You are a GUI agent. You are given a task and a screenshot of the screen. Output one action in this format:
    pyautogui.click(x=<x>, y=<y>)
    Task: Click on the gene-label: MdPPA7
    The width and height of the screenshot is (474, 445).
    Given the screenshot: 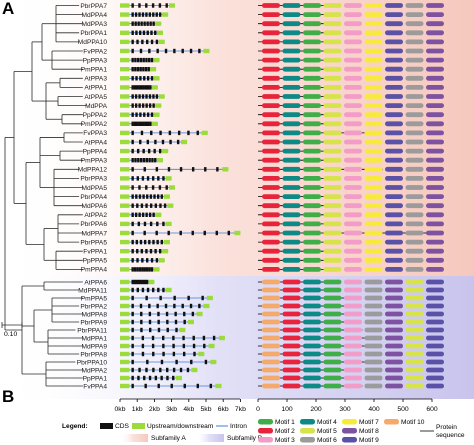 What is the action you would take?
    pyautogui.click(x=94, y=233)
    